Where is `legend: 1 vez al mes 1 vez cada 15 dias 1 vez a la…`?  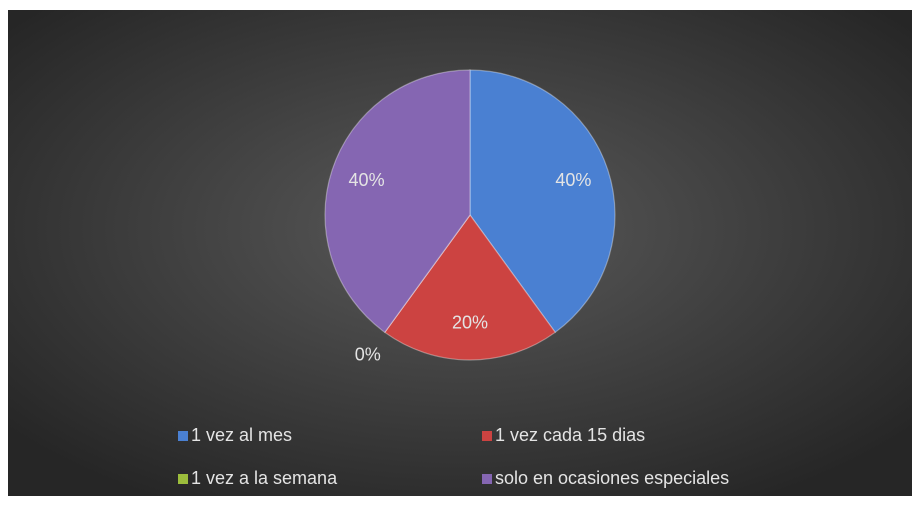 legend: 1 vez al mes 1 vez cada 15 dias 1 vez a la… is located at coordinates (453, 456).